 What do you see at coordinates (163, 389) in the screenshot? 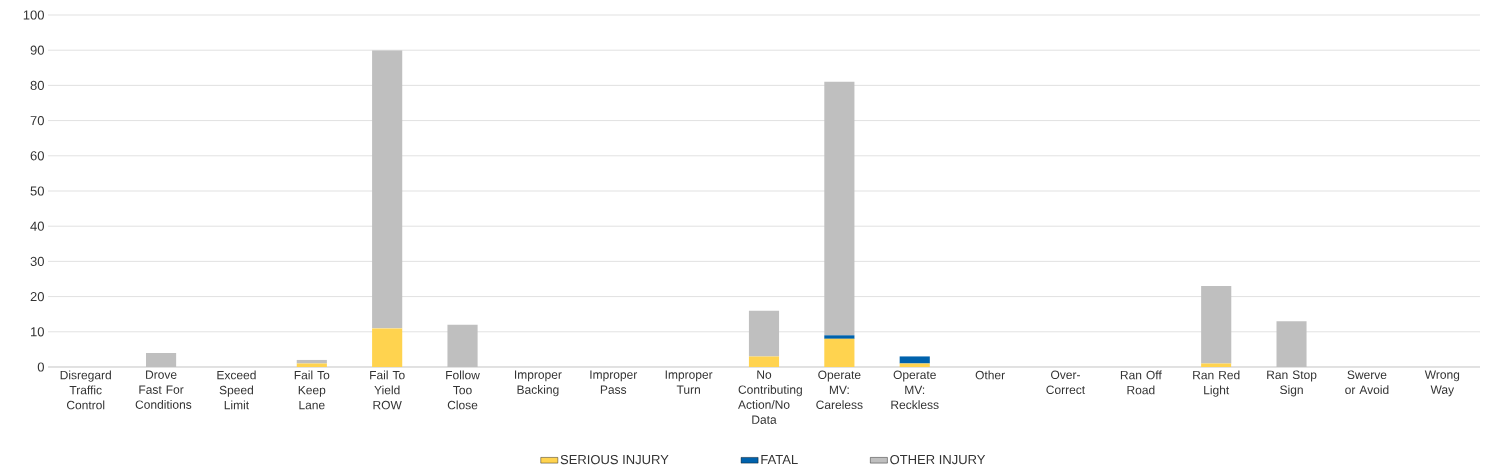
I see `x-tick-label: Drove Fast For Conditions` at bounding box center [163, 389].